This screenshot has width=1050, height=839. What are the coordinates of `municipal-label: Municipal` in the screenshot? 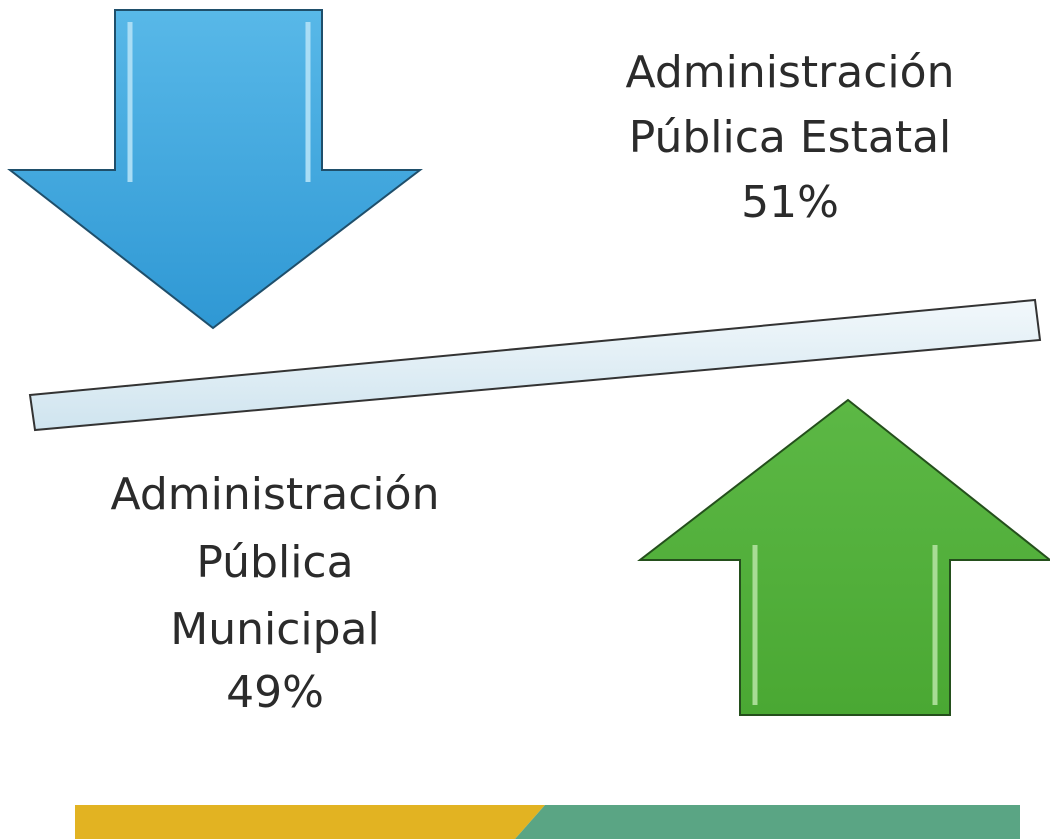 It's located at (275, 629).